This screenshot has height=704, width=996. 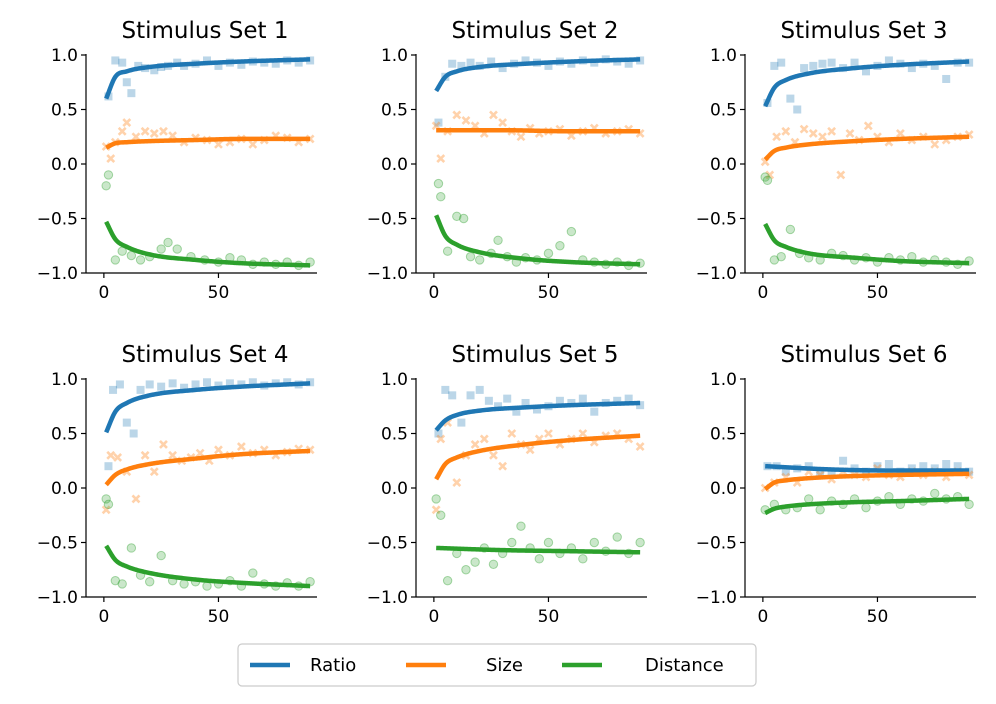 What do you see at coordinates (535, 31) in the screenshot?
I see `panel-title: Stimulus Set 2` at bounding box center [535, 31].